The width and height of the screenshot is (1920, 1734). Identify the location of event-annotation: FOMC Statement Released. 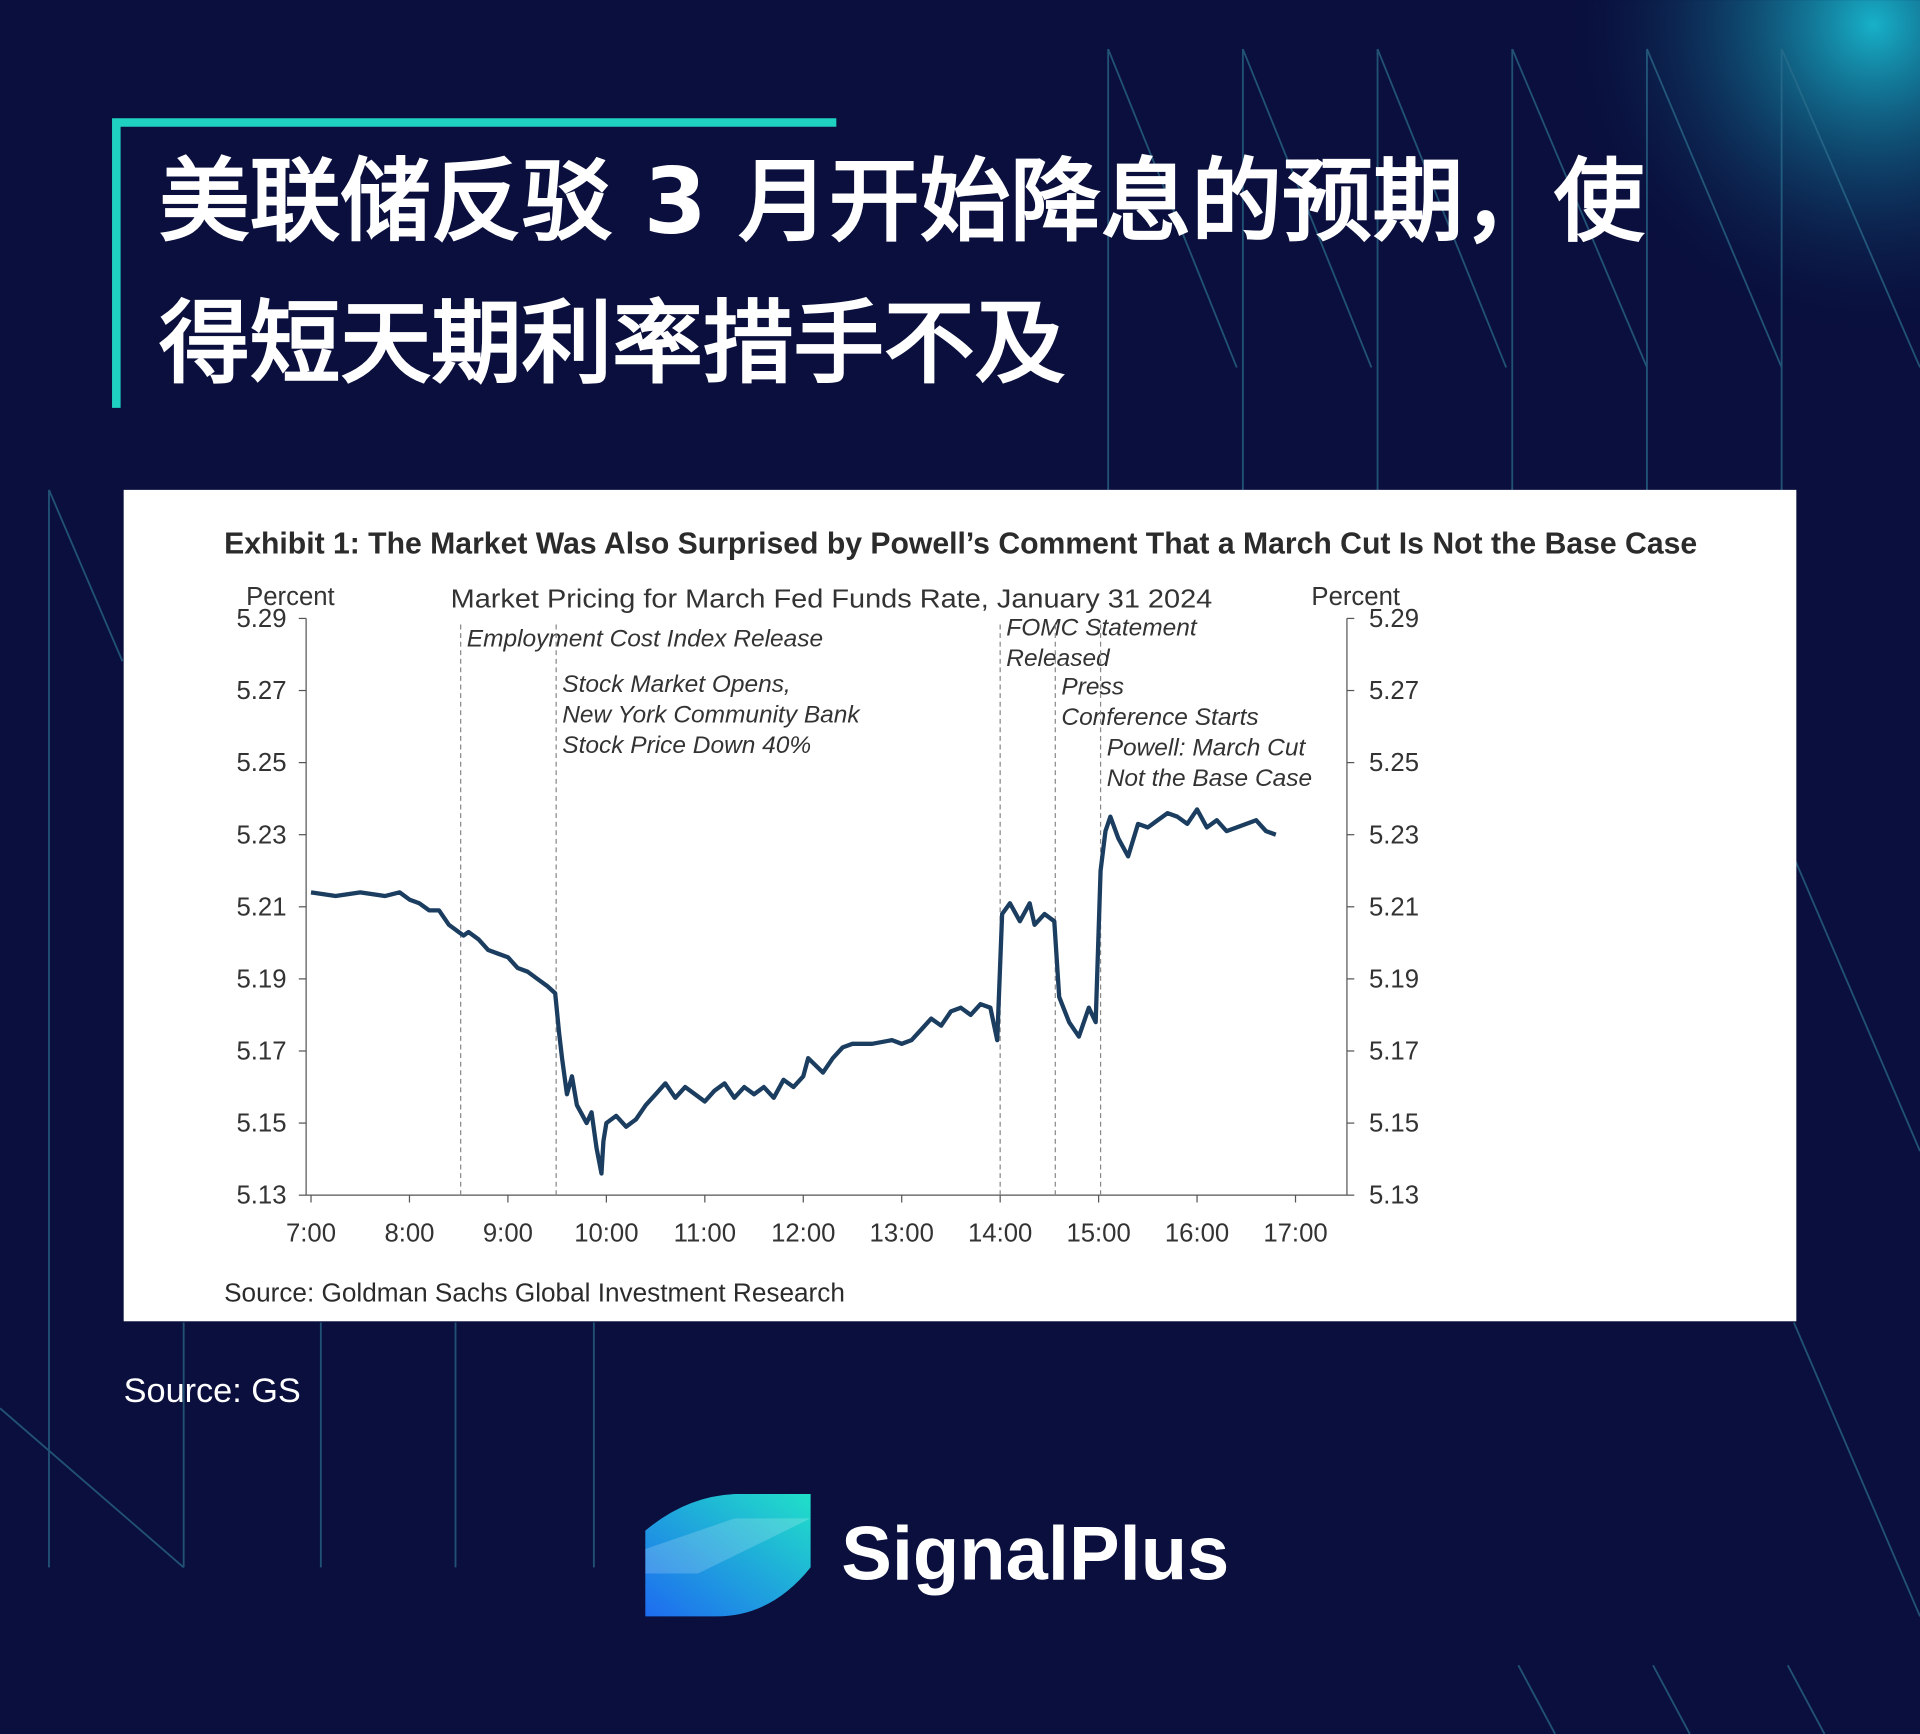
(1102, 644).